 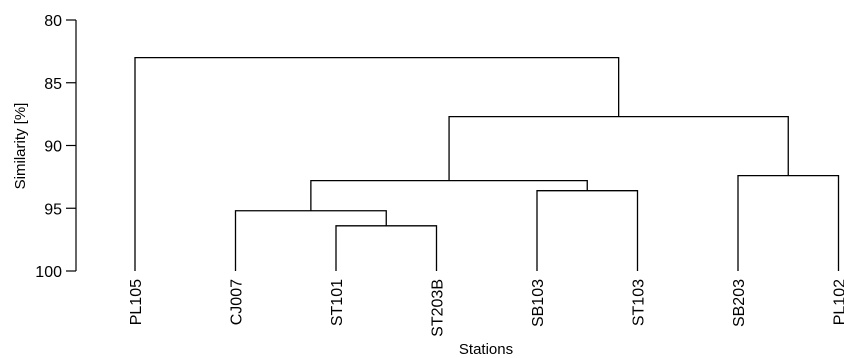 What do you see at coordinates (337, 302) in the screenshot?
I see `leaf-label-st101: ST101` at bounding box center [337, 302].